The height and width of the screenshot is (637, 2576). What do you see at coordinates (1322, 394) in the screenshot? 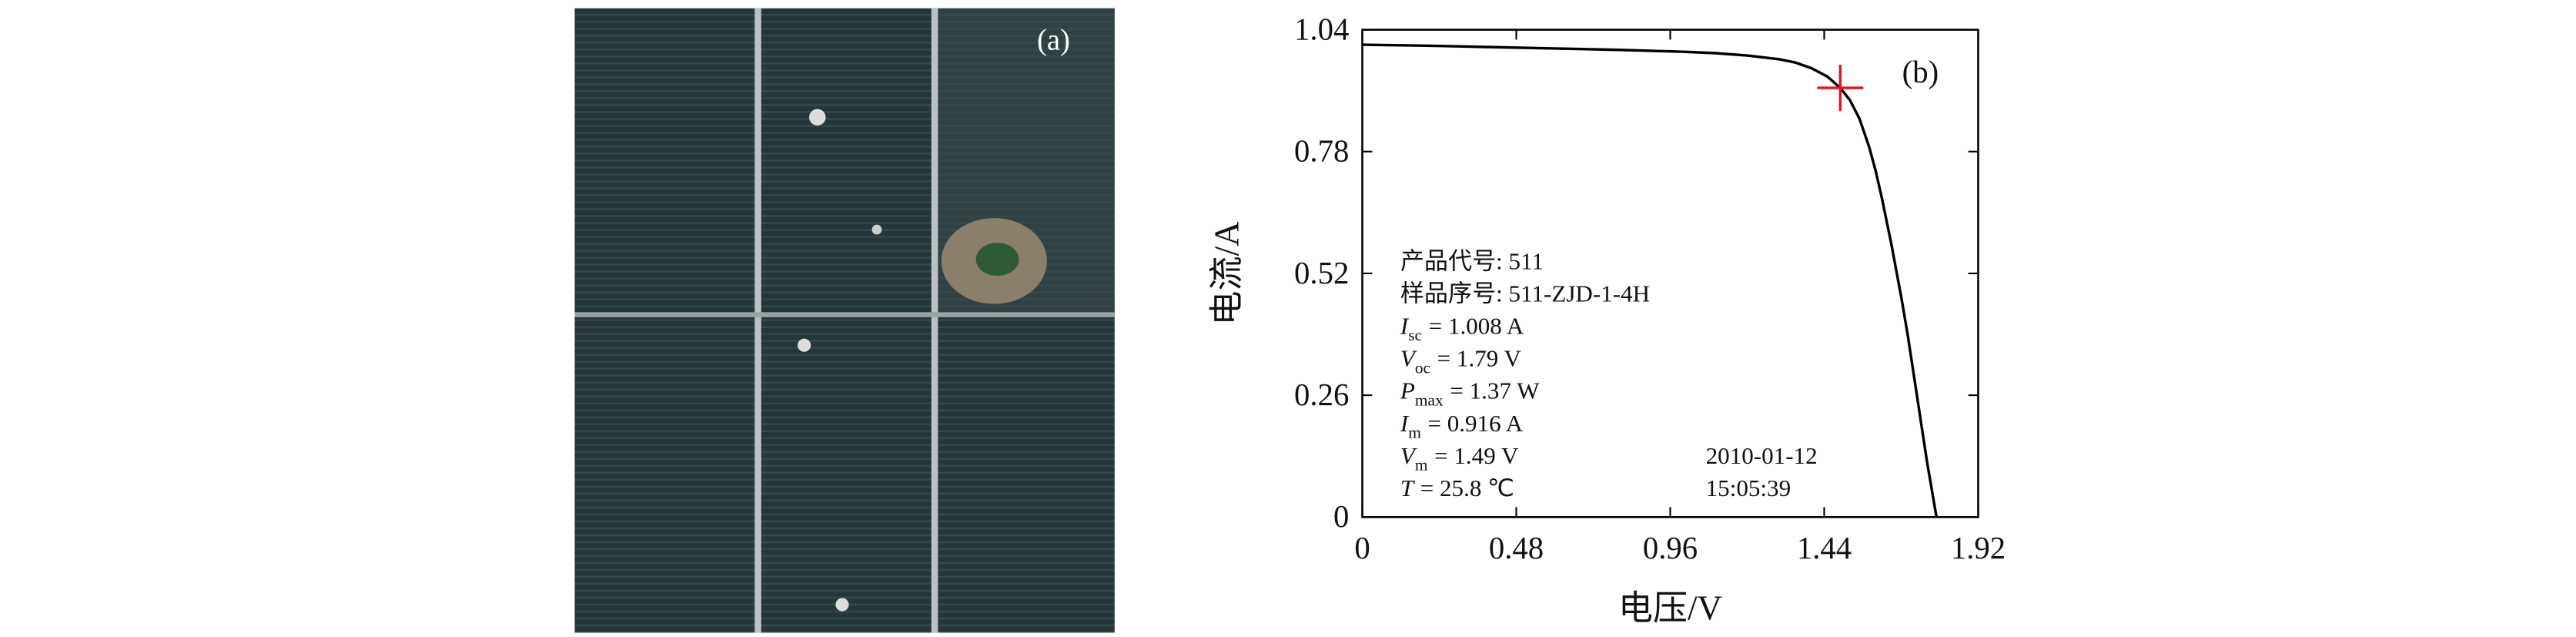
I see `y-tick-label: 0.26` at bounding box center [1322, 394].